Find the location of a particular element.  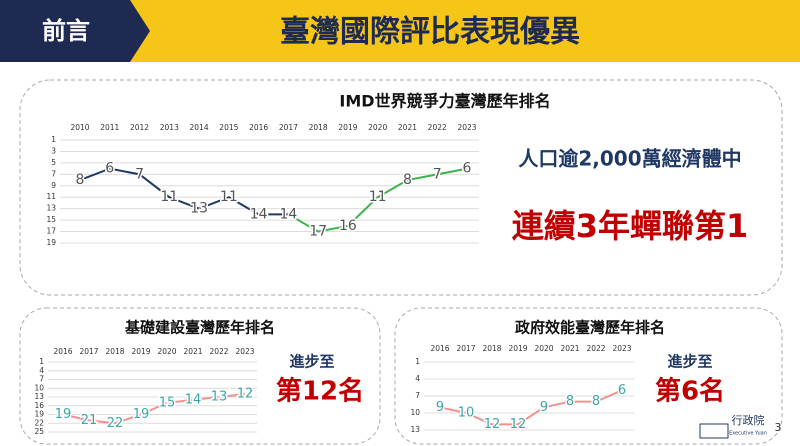

annotation: 連續3年蟬聯第1 is located at coordinates (630, 226).